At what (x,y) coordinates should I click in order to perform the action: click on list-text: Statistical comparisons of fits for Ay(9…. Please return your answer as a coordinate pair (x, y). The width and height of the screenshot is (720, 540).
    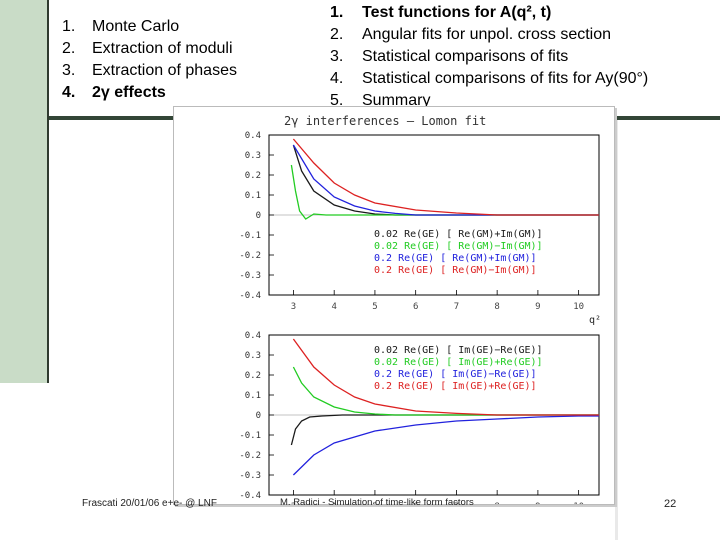
    Looking at the image, I should click on (505, 78).